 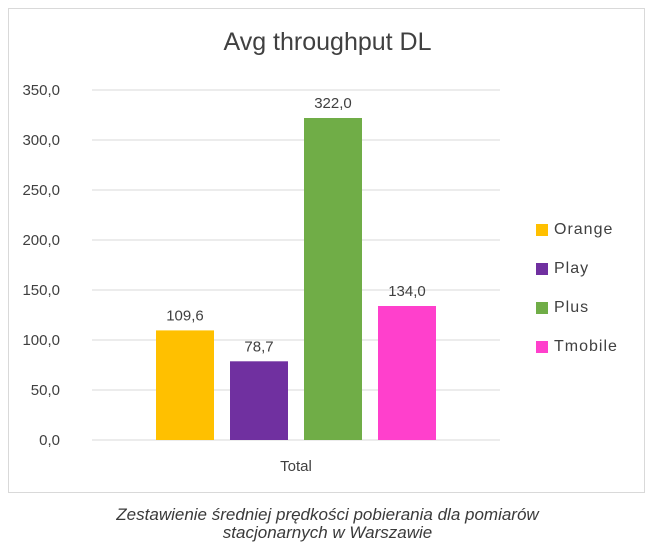 I want to click on legend-label: Tmobile, so click(x=586, y=346).